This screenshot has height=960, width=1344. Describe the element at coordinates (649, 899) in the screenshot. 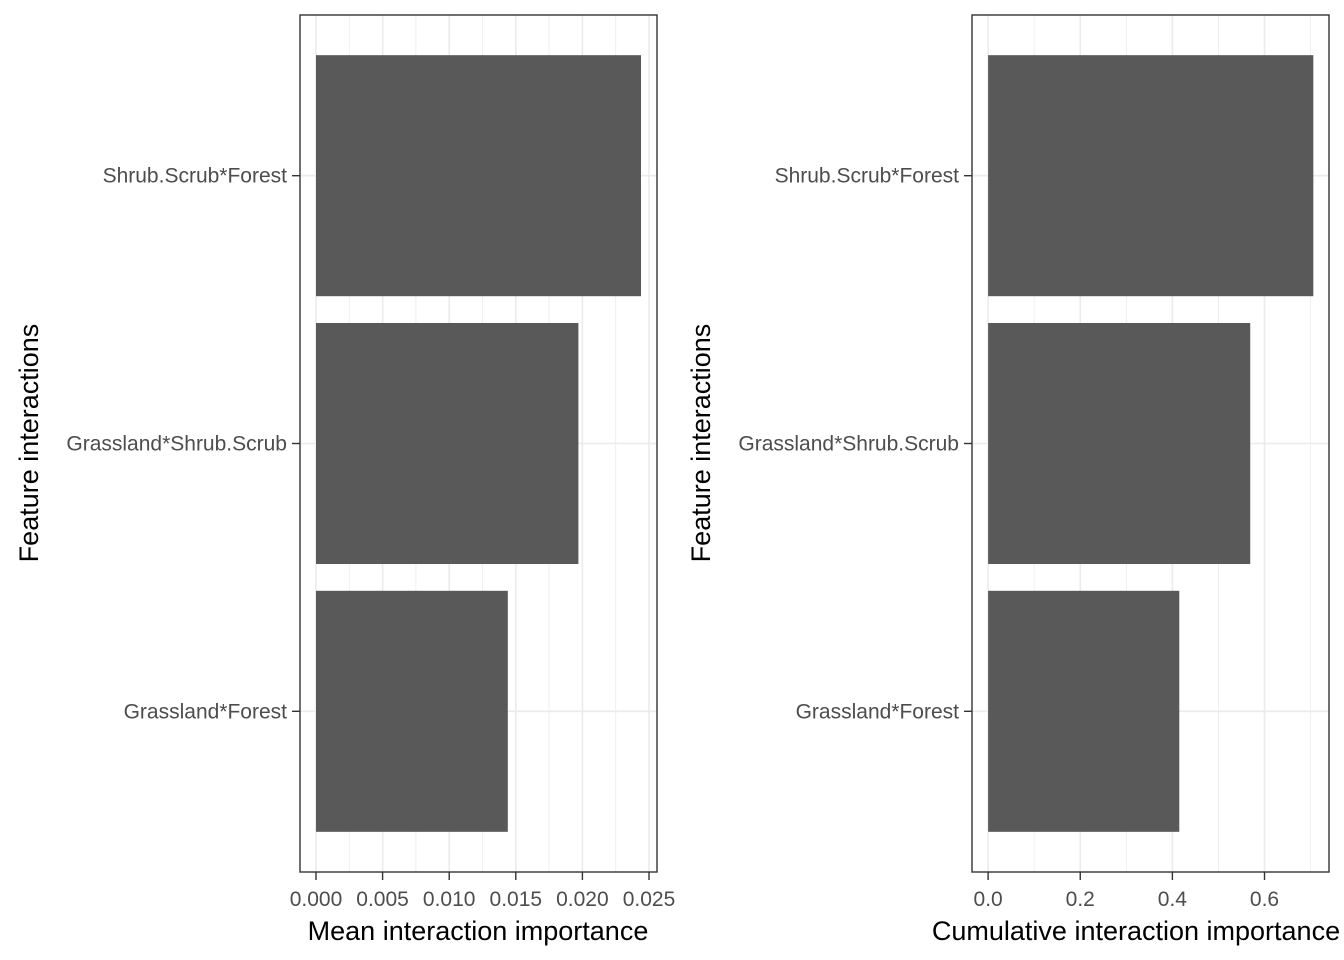

I see `x-tick-label: 0.025` at that location.